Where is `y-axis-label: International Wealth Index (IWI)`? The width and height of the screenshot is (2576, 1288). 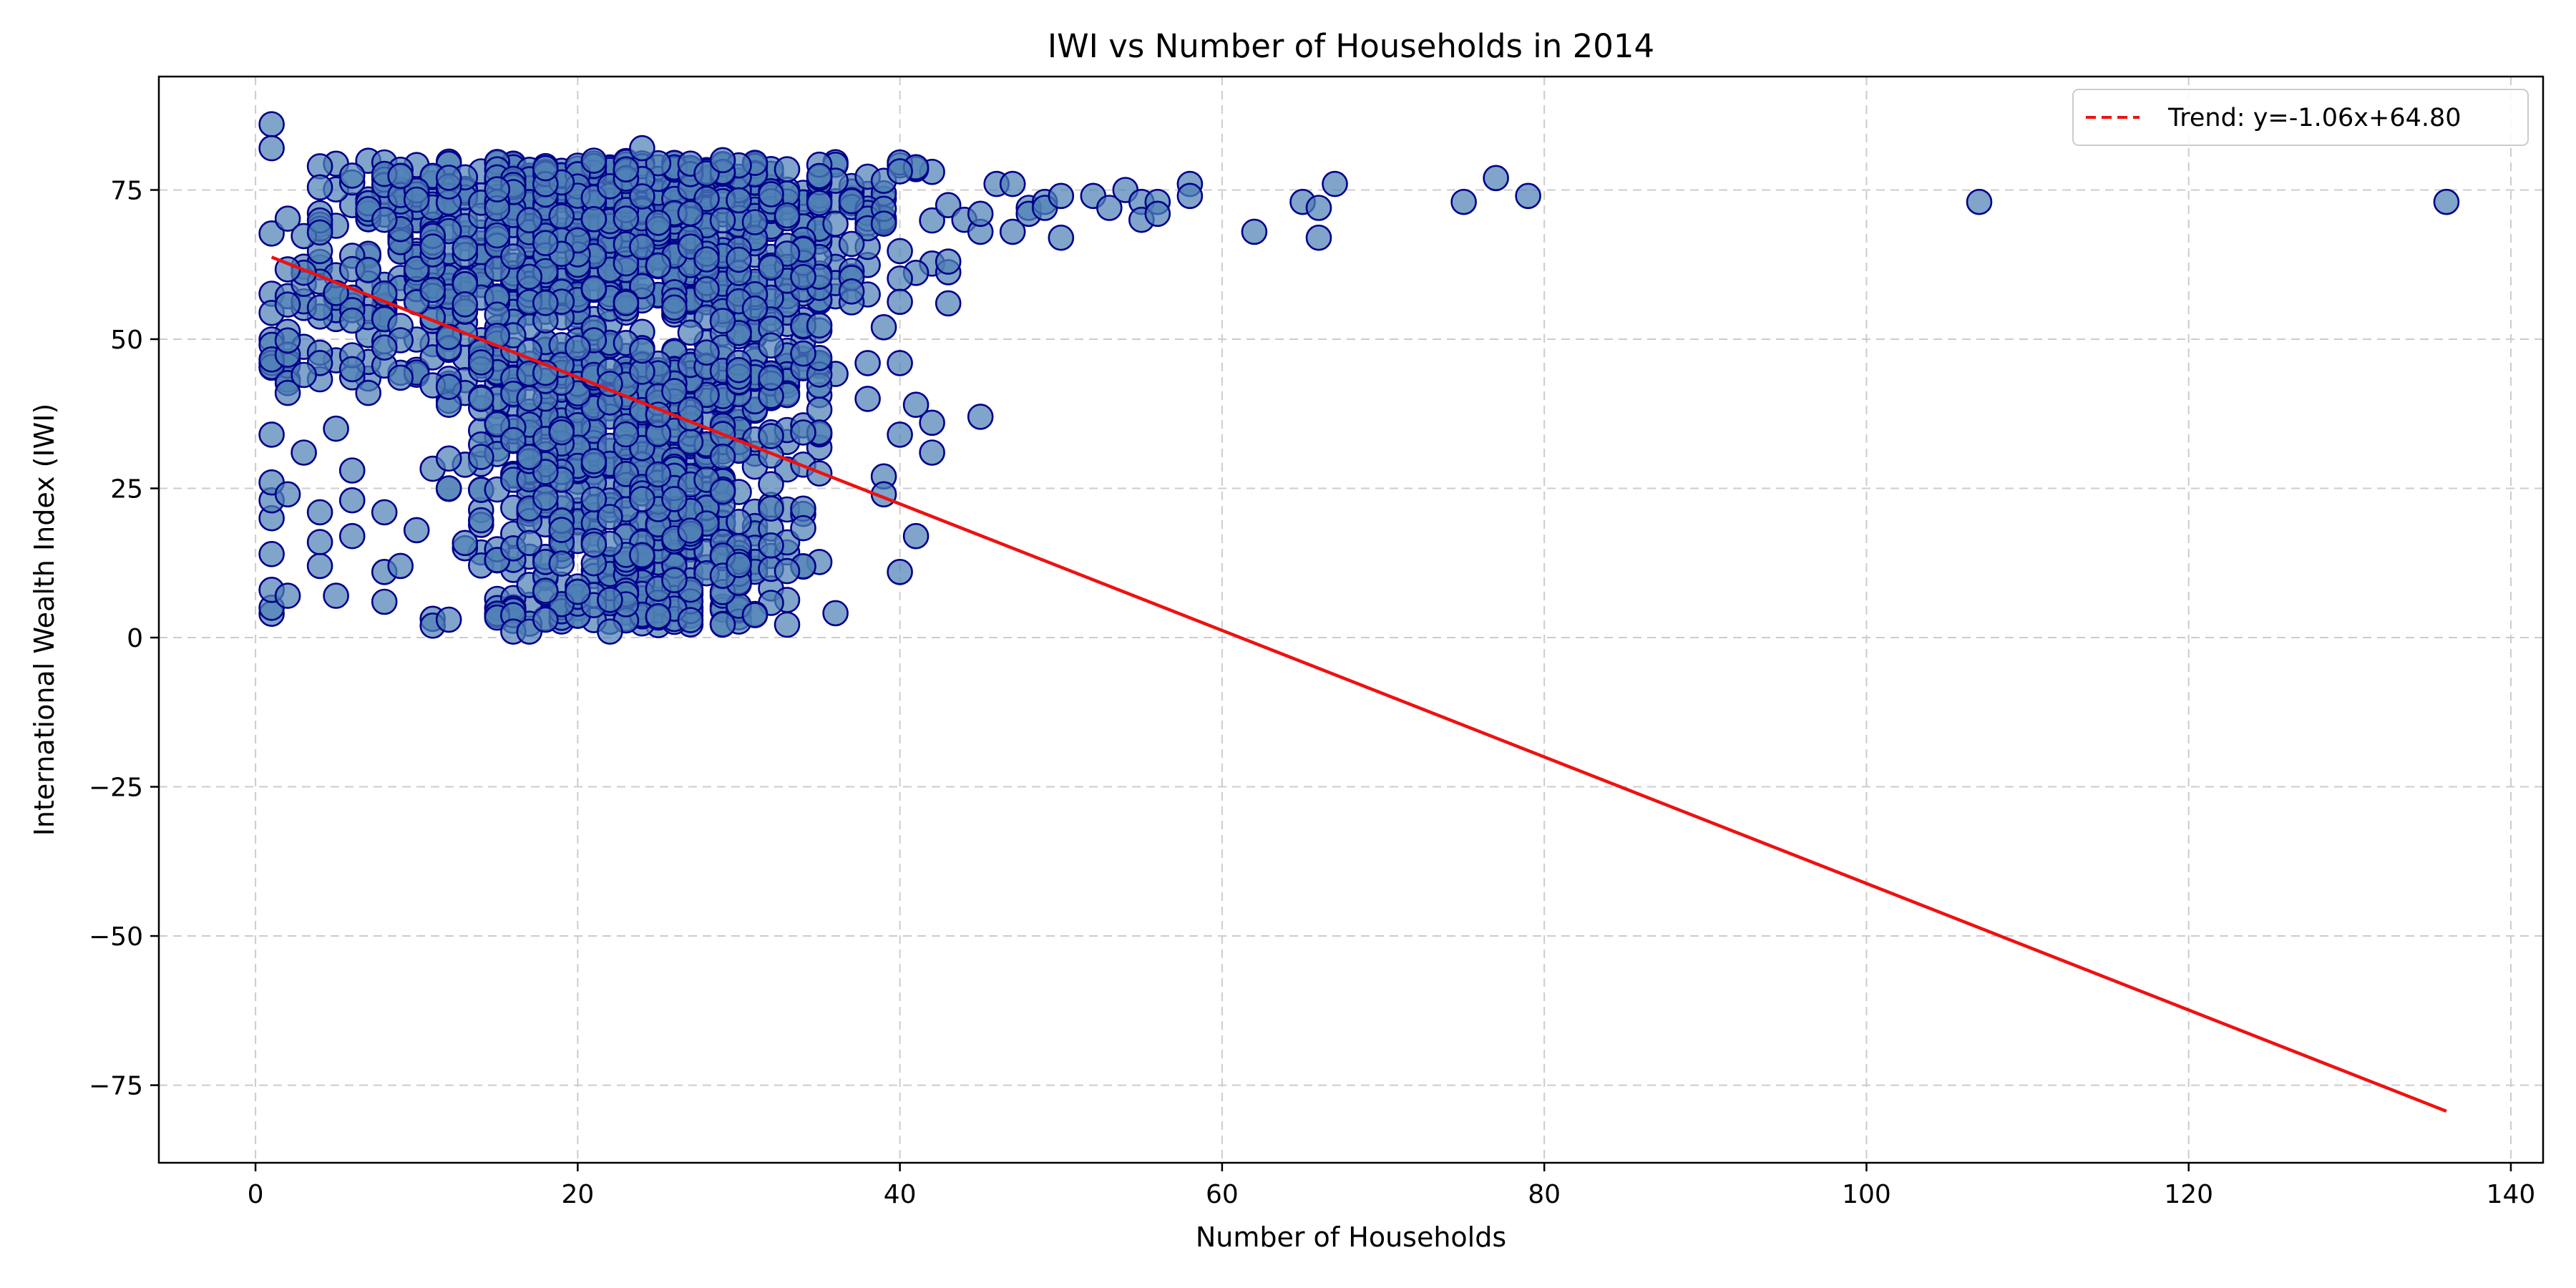 y-axis-label: International Wealth Index (IWI) is located at coordinates (44, 620).